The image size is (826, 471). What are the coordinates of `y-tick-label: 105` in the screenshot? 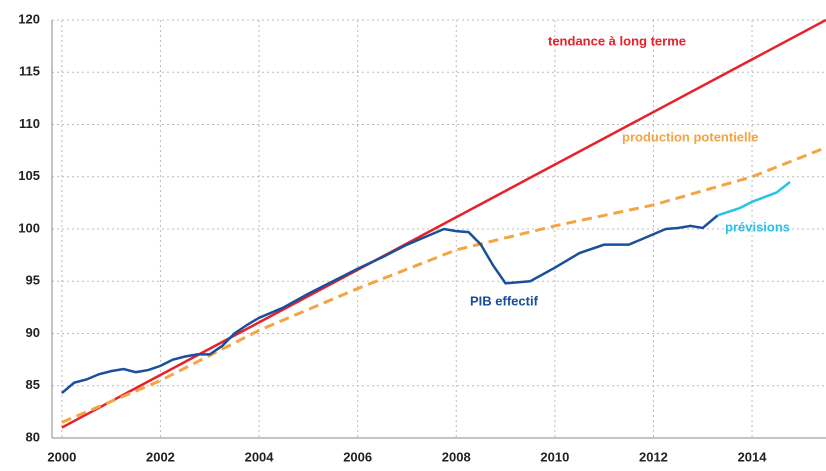 It's located at (29, 175).